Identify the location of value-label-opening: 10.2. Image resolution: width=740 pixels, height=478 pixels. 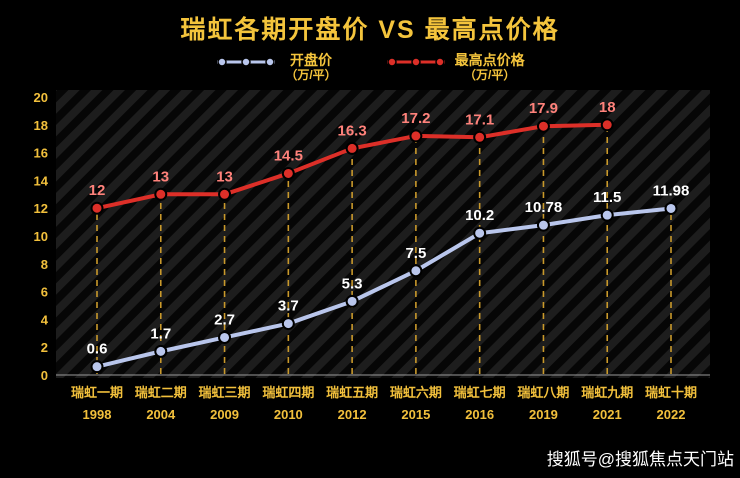
(479, 215).